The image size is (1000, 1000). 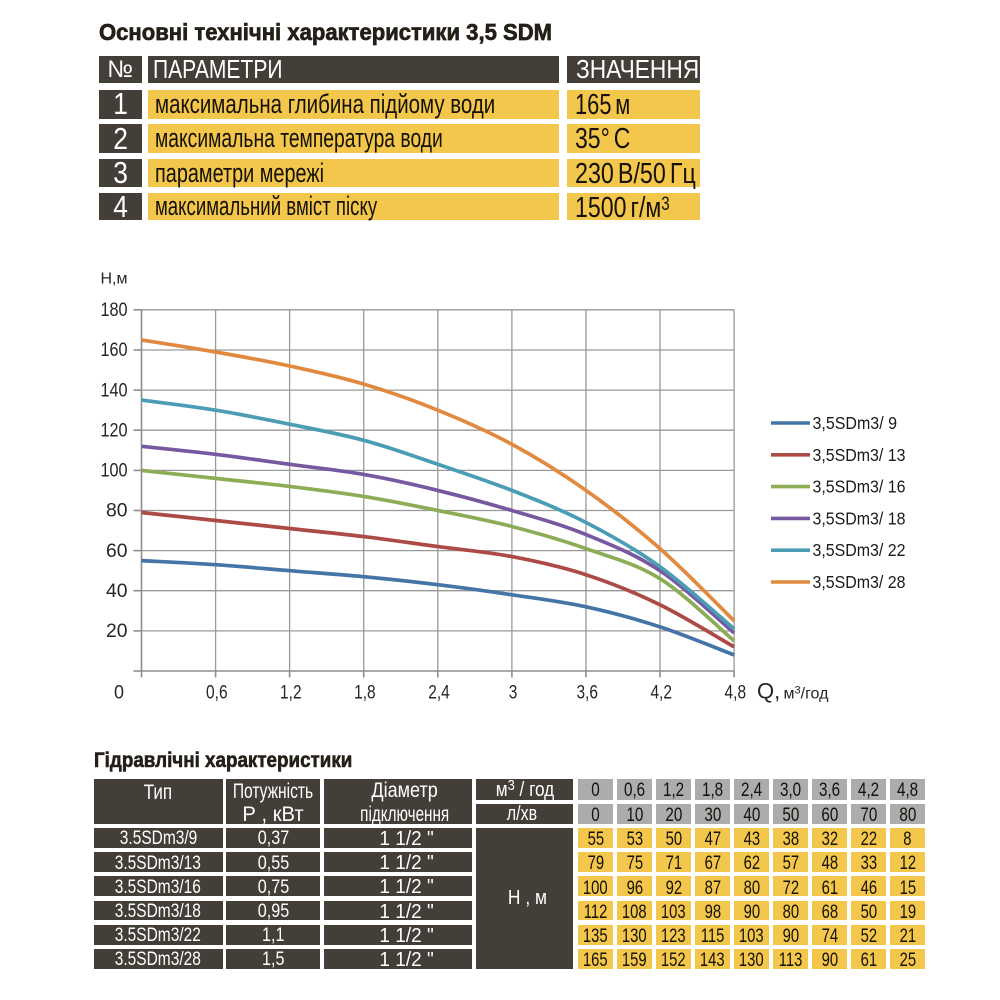 What do you see at coordinates (859, 518) in the screenshot?
I see `svg-text: 3,5SDm3/ 18` at bounding box center [859, 518].